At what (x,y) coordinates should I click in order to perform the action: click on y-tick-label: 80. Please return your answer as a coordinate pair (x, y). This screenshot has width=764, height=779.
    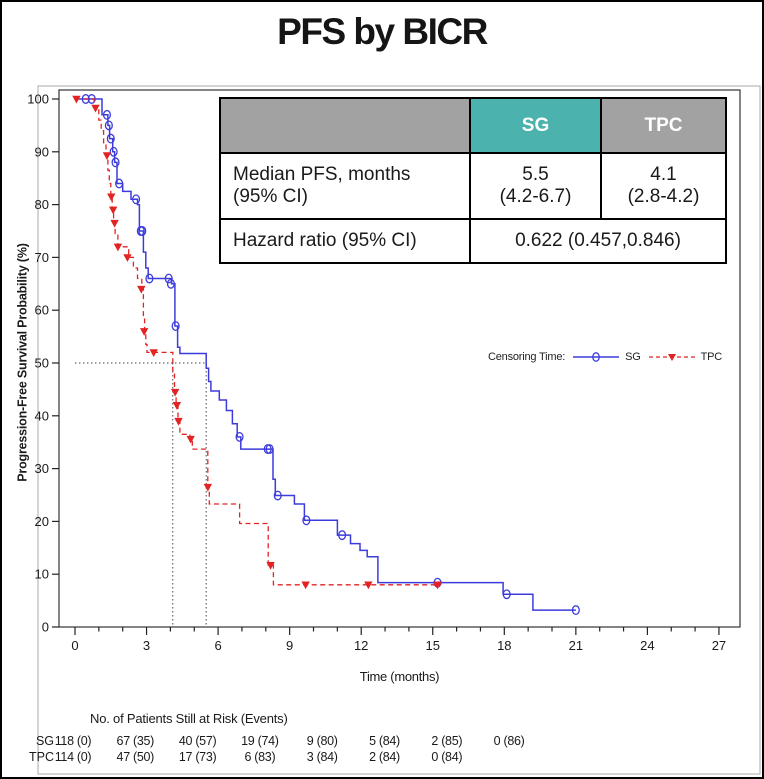
    Looking at the image, I should click on (42, 204).